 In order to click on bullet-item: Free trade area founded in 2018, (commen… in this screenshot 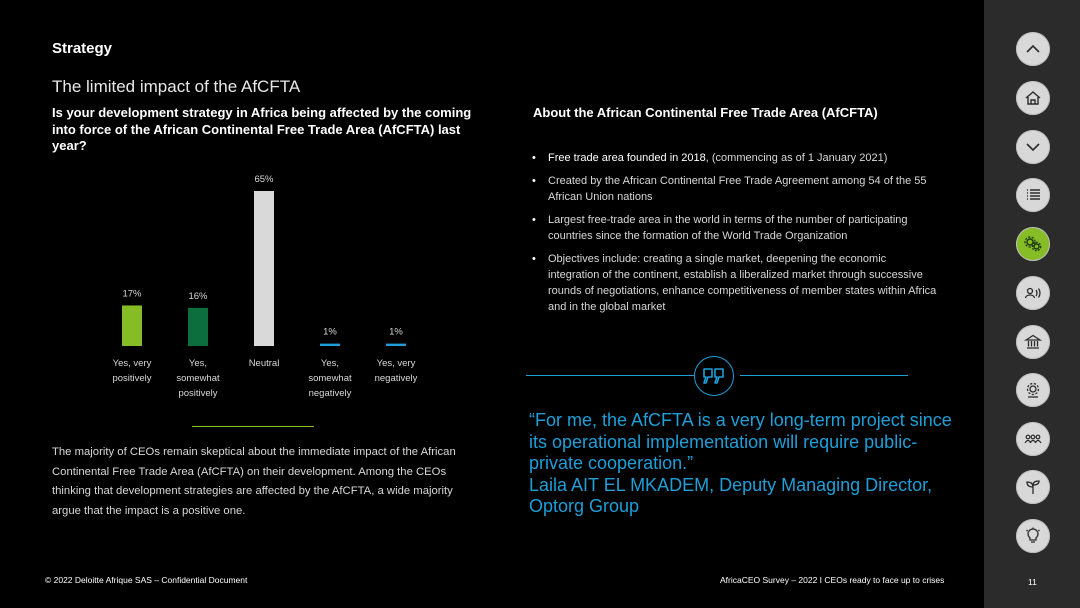, I will do `click(735, 158)`.